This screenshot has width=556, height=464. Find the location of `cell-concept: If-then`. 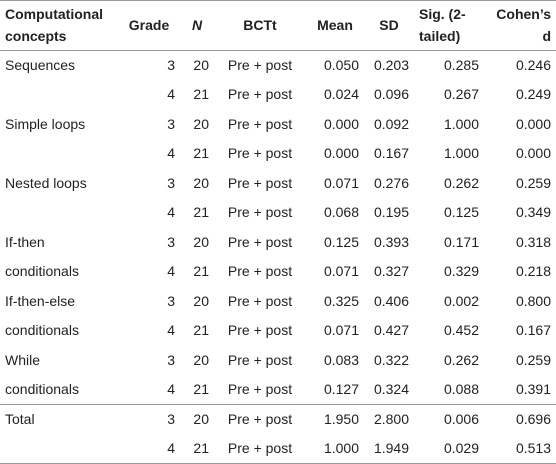

cell-concept: If-then is located at coordinates (25, 241).